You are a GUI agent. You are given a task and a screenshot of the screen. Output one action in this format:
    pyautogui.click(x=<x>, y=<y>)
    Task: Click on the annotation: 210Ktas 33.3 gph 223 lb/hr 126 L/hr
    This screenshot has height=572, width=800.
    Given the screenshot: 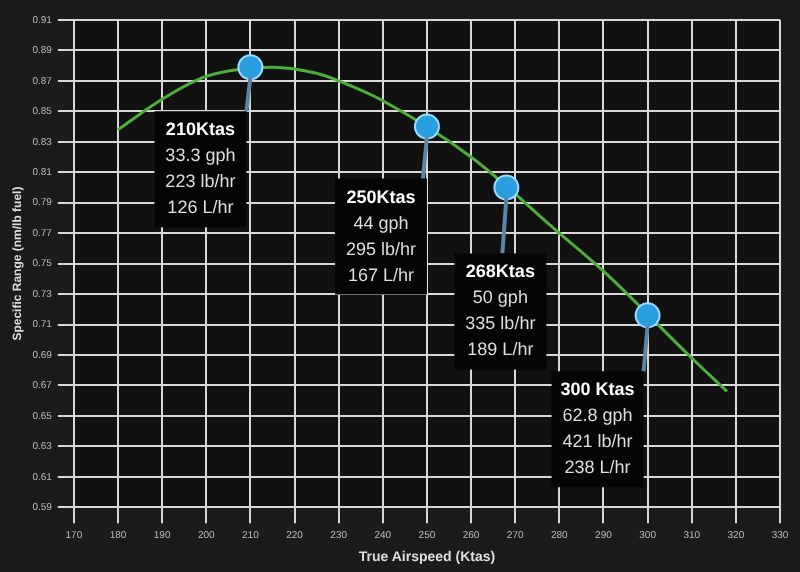 What is the action you would take?
    pyautogui.click(x=200, y=168)
    